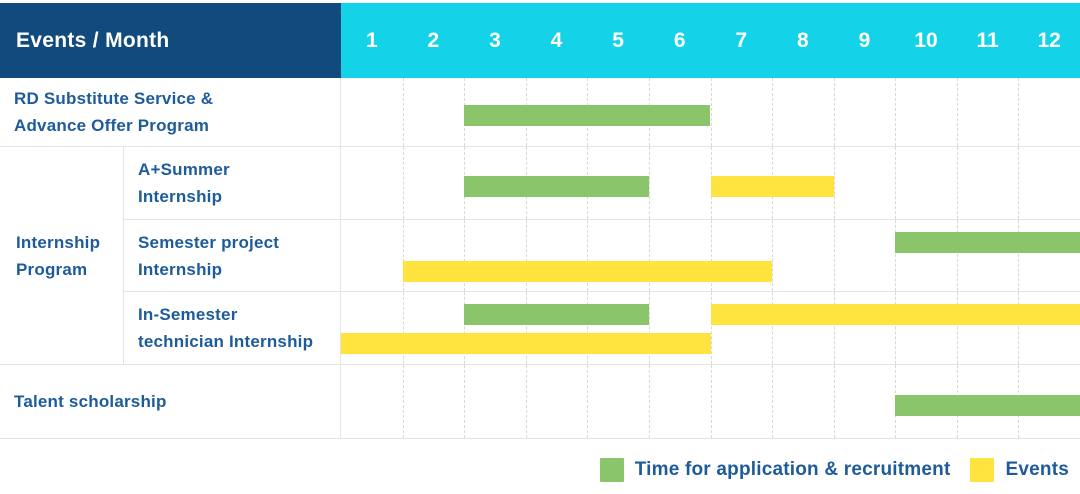 The height and width of the screenshot is (494, 1080). Describe the element at coordinates (112, 125) in the screenshot. I see `row-label-line: Advance Offer Program` at that location.